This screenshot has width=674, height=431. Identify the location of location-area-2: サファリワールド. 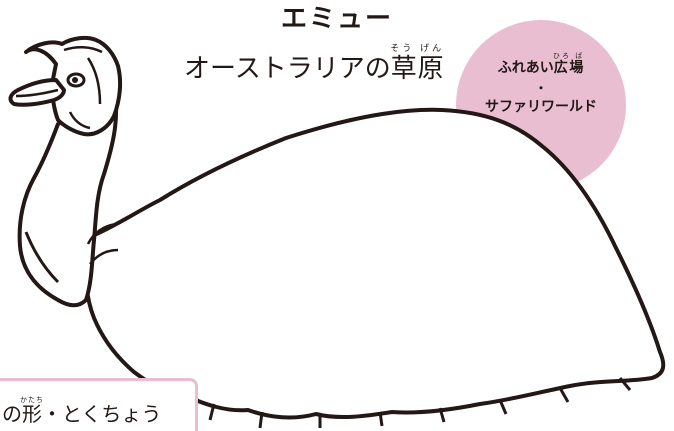
(541, 107).